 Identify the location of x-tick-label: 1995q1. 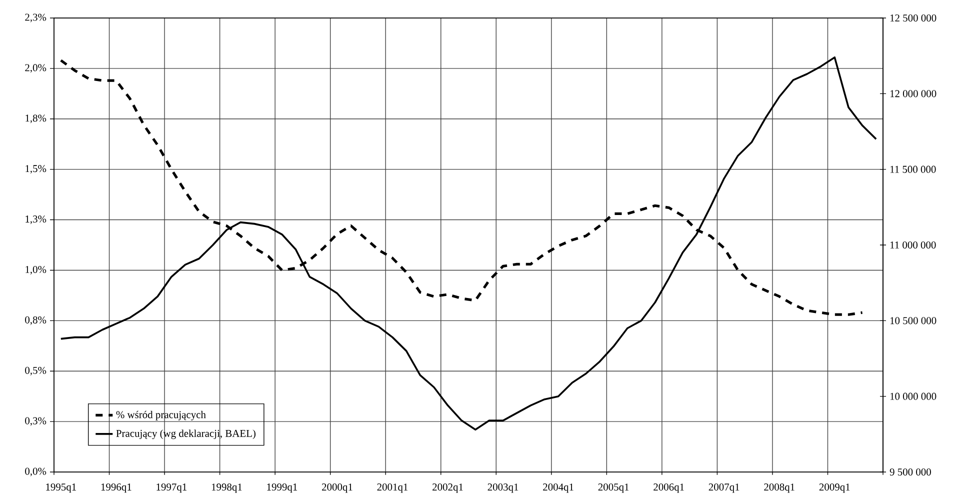
(61, 488).